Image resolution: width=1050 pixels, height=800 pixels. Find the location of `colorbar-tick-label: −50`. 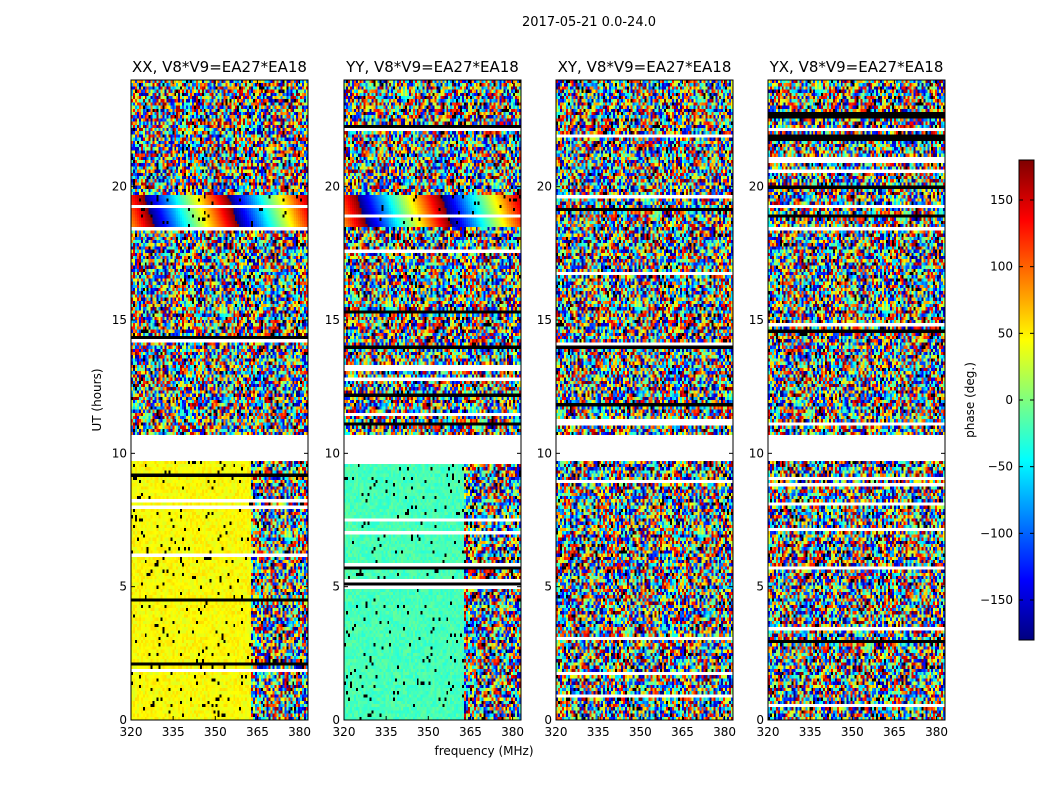

colorbar-tick-label: −50 is located at coordinates (1000, 467).